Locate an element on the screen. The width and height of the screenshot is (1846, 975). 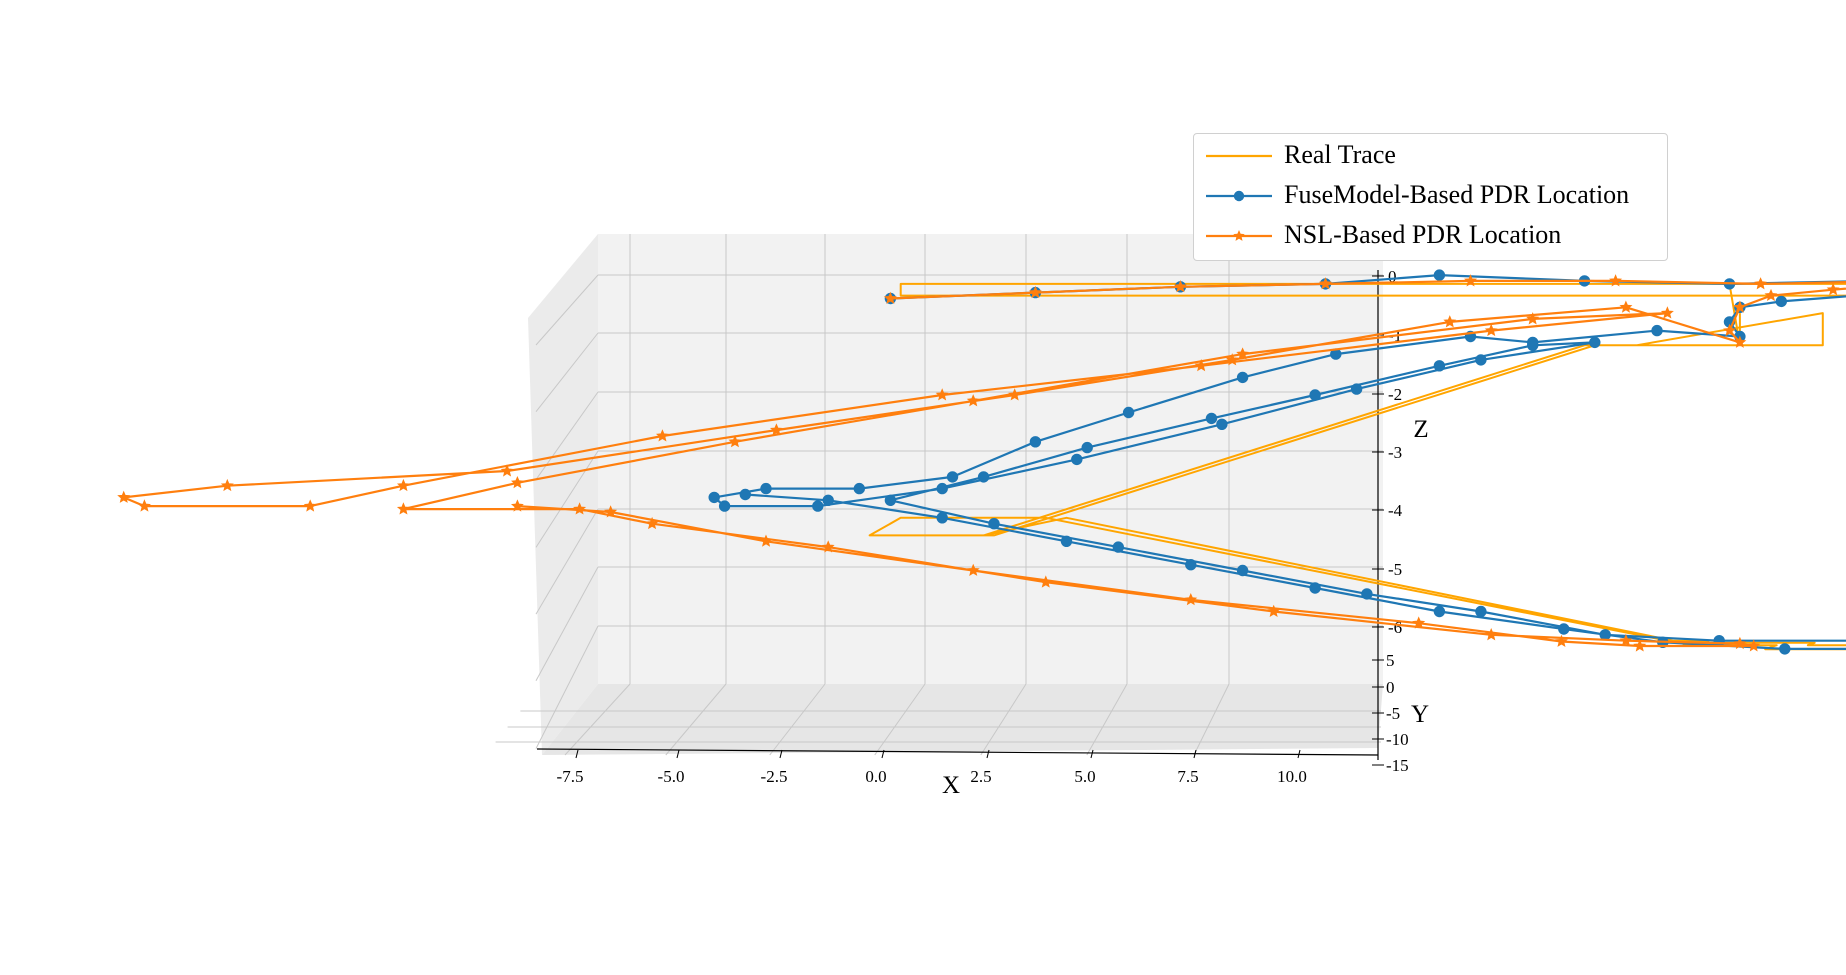
y-tick-label-1: 0 is located at coordinates (1390, 687).